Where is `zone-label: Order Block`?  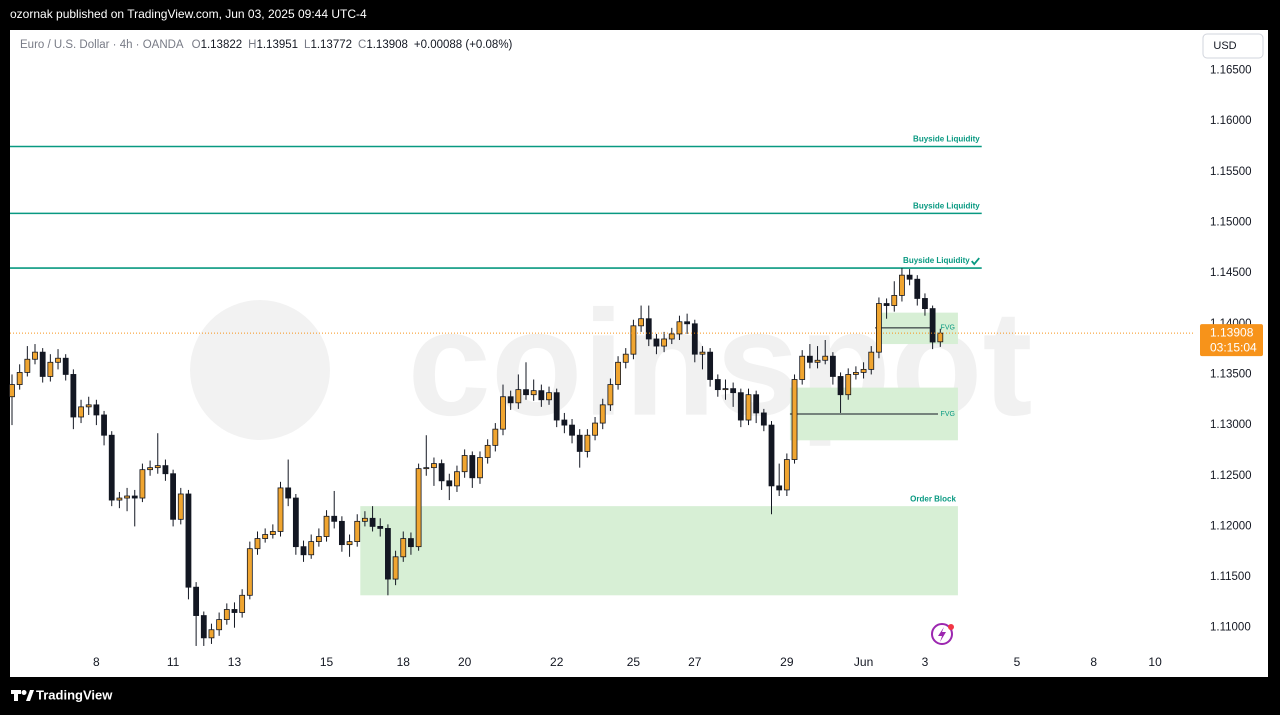
zone-label: Order Block is located at coordinates (933, 498).